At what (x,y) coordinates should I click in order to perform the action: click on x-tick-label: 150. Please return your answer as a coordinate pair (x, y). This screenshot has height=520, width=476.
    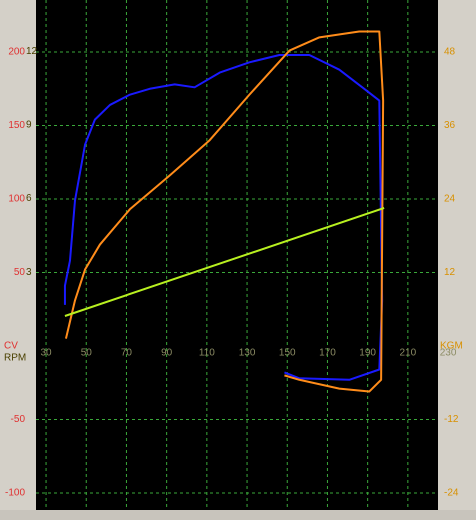
    Looking at the image, I should click on (287, 353).